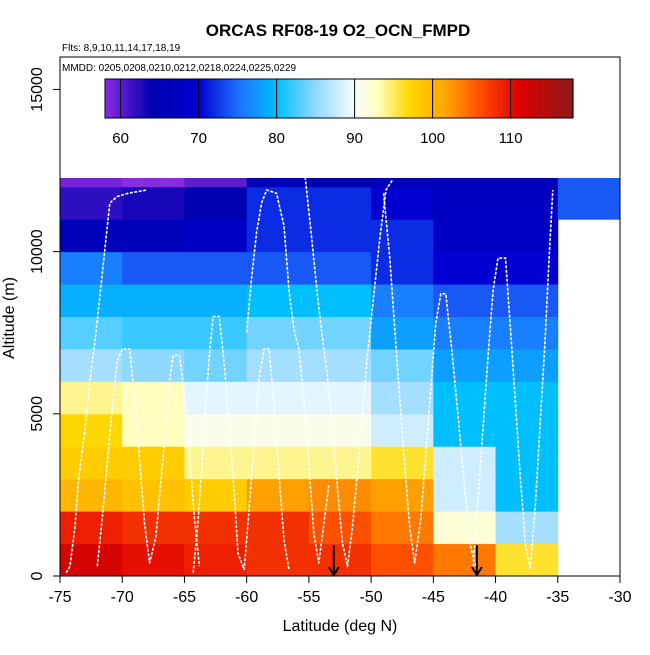 The image size is (650, 655). Describe the element at coordinates (184, 597) in the screenshot. I see `x-tick-label: -65` at that location.